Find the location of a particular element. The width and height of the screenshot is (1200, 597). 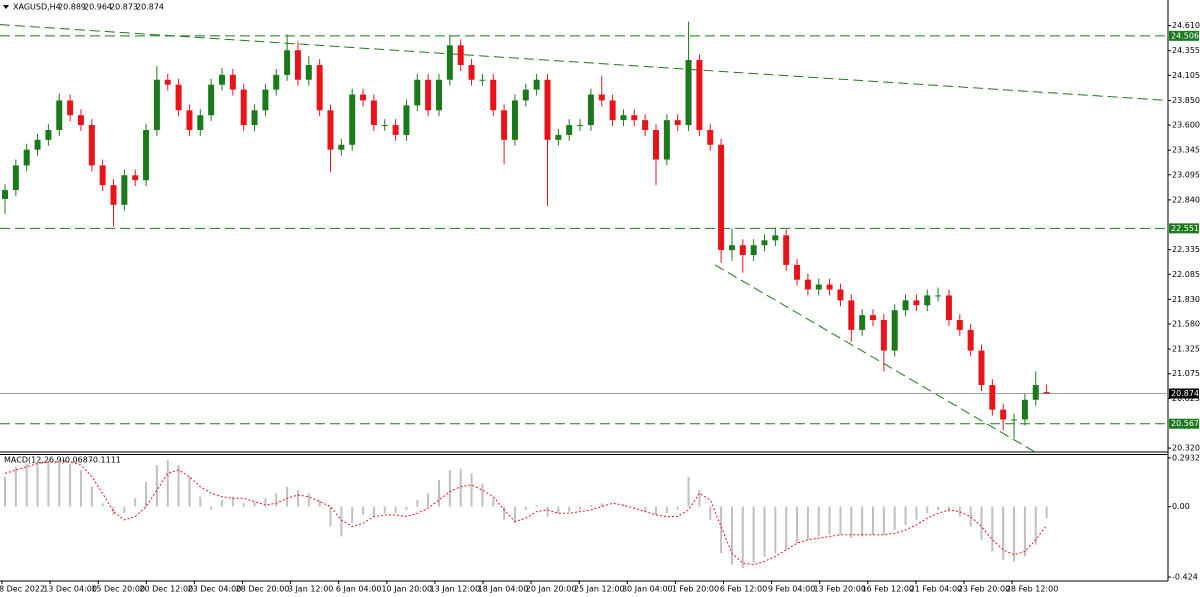

x-tick-label: 6 Feb 12:00 is located at coordinates (743, 589).